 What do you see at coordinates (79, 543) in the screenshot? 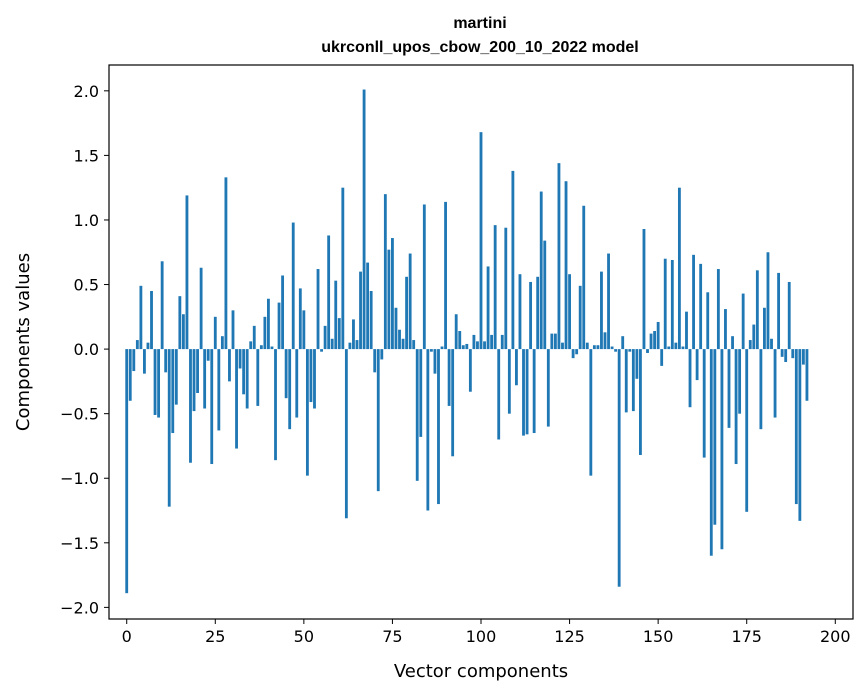
I see `y-tick-label: −1.5` at bounding box center [79, 543].